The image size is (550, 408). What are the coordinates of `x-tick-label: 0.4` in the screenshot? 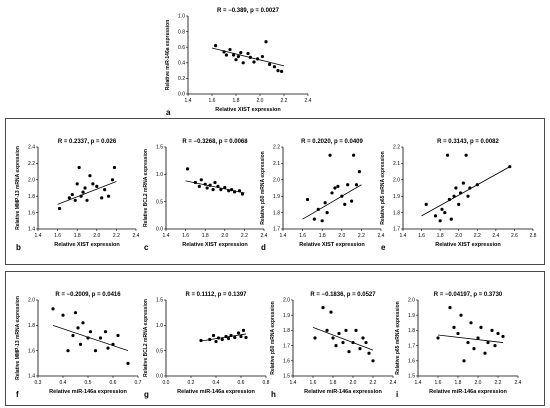 It's located at (216, 383).